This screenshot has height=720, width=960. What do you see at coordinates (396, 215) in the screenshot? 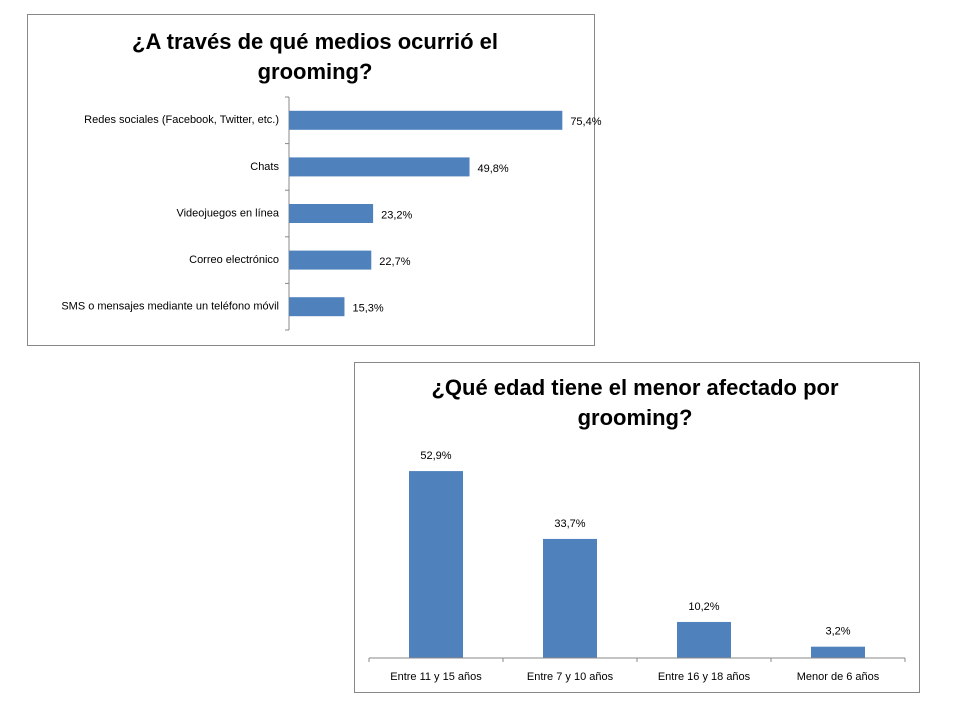
I see `value-label: 23,2%` at bounding box center [396, 215].